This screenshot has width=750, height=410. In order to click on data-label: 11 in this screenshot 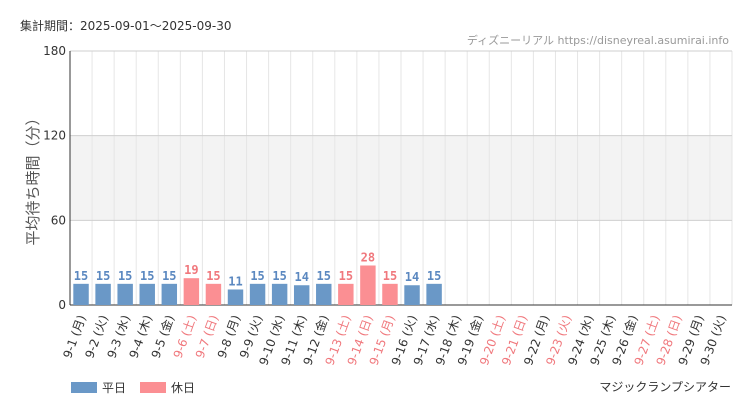, I will do `click(235, 281)`.